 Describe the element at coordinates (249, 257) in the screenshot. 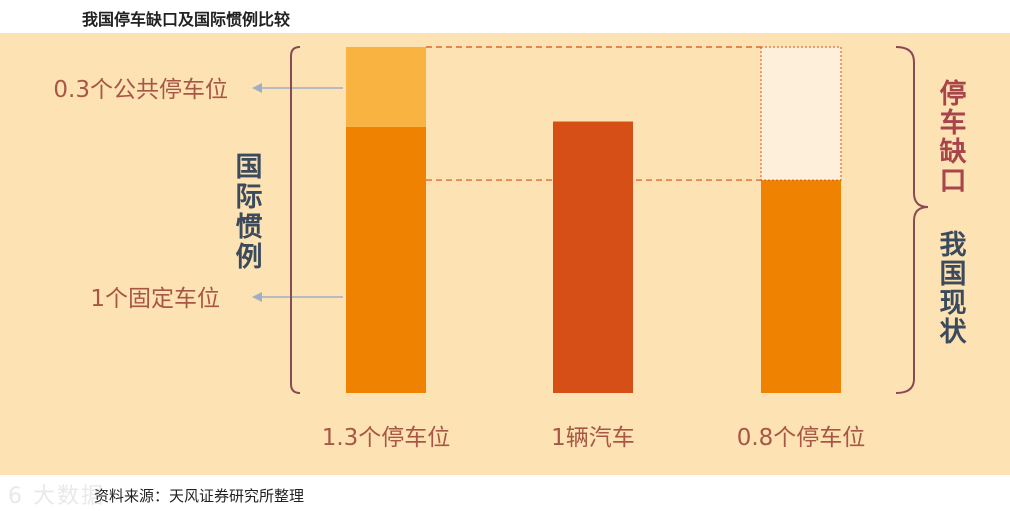

I see `left-group-char-4: 例` at that location.